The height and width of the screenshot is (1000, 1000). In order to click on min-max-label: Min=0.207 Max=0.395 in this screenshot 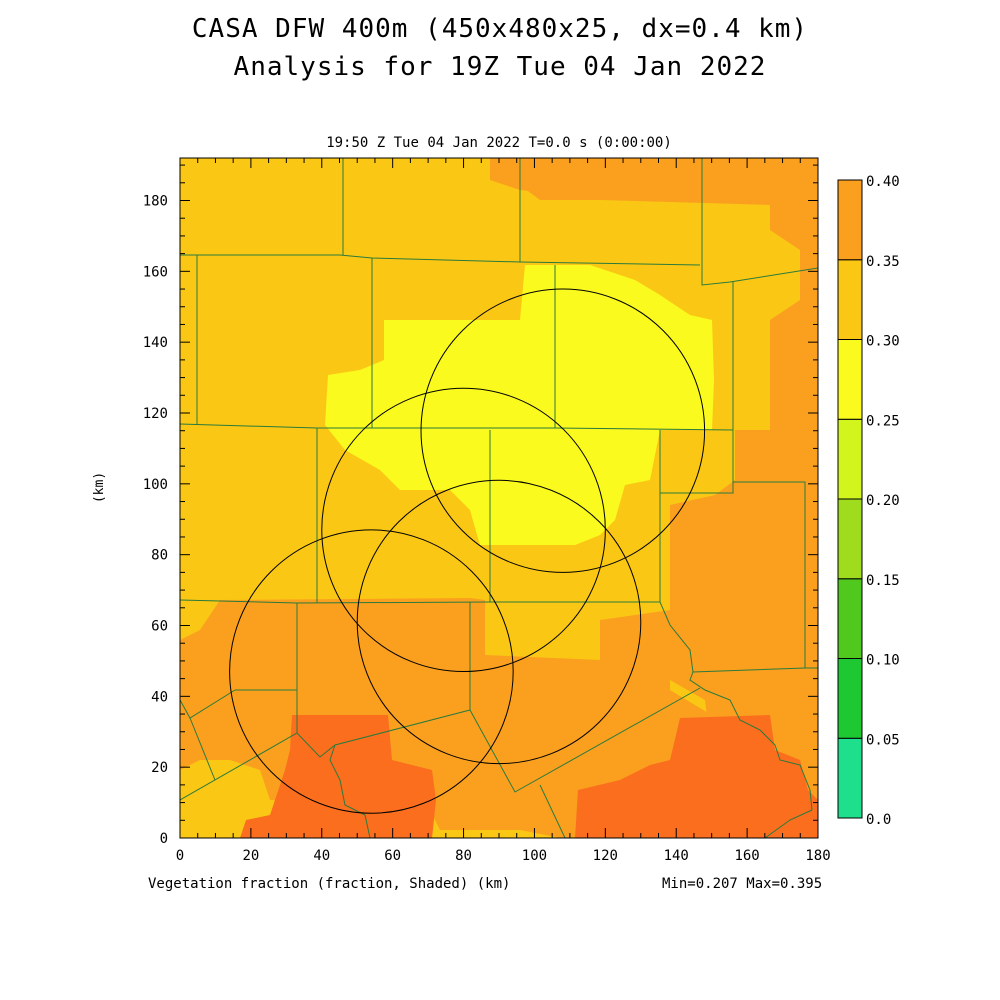, I will do `click(742, 884)`.